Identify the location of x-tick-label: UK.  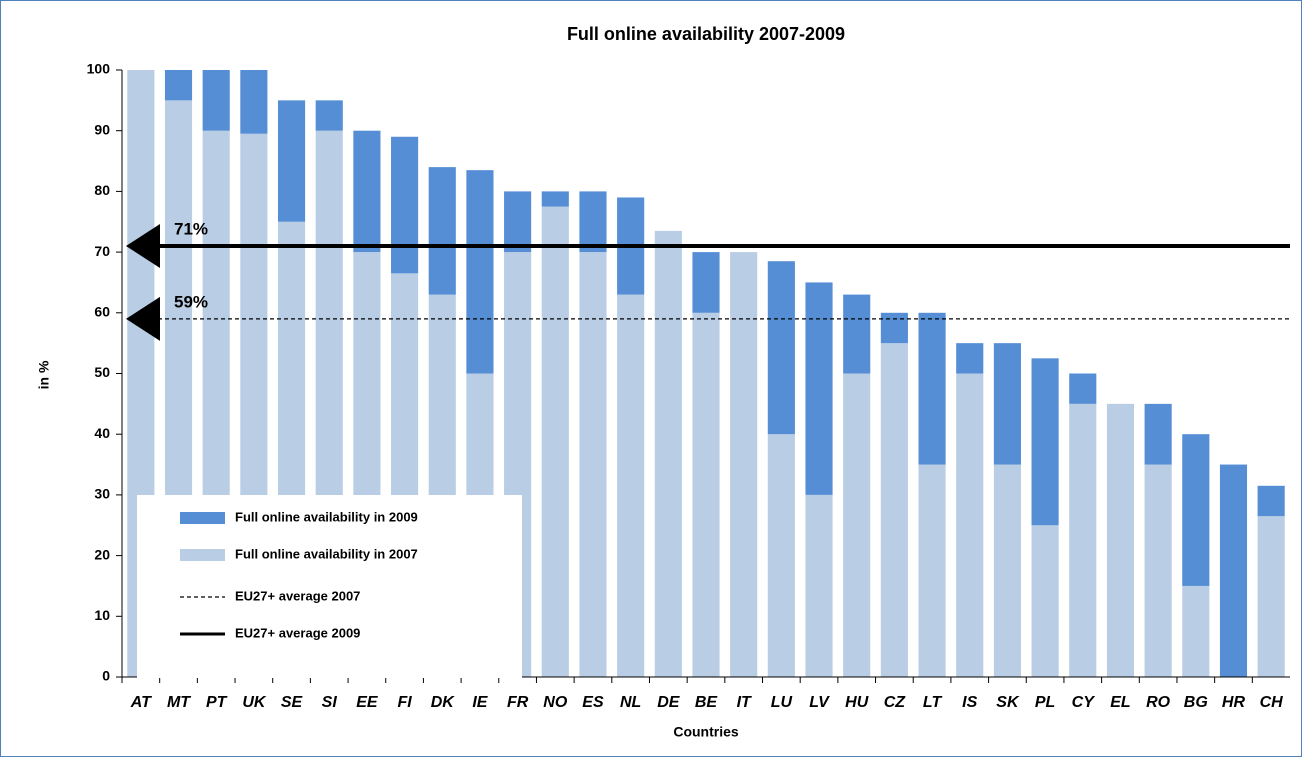
(254, 702).